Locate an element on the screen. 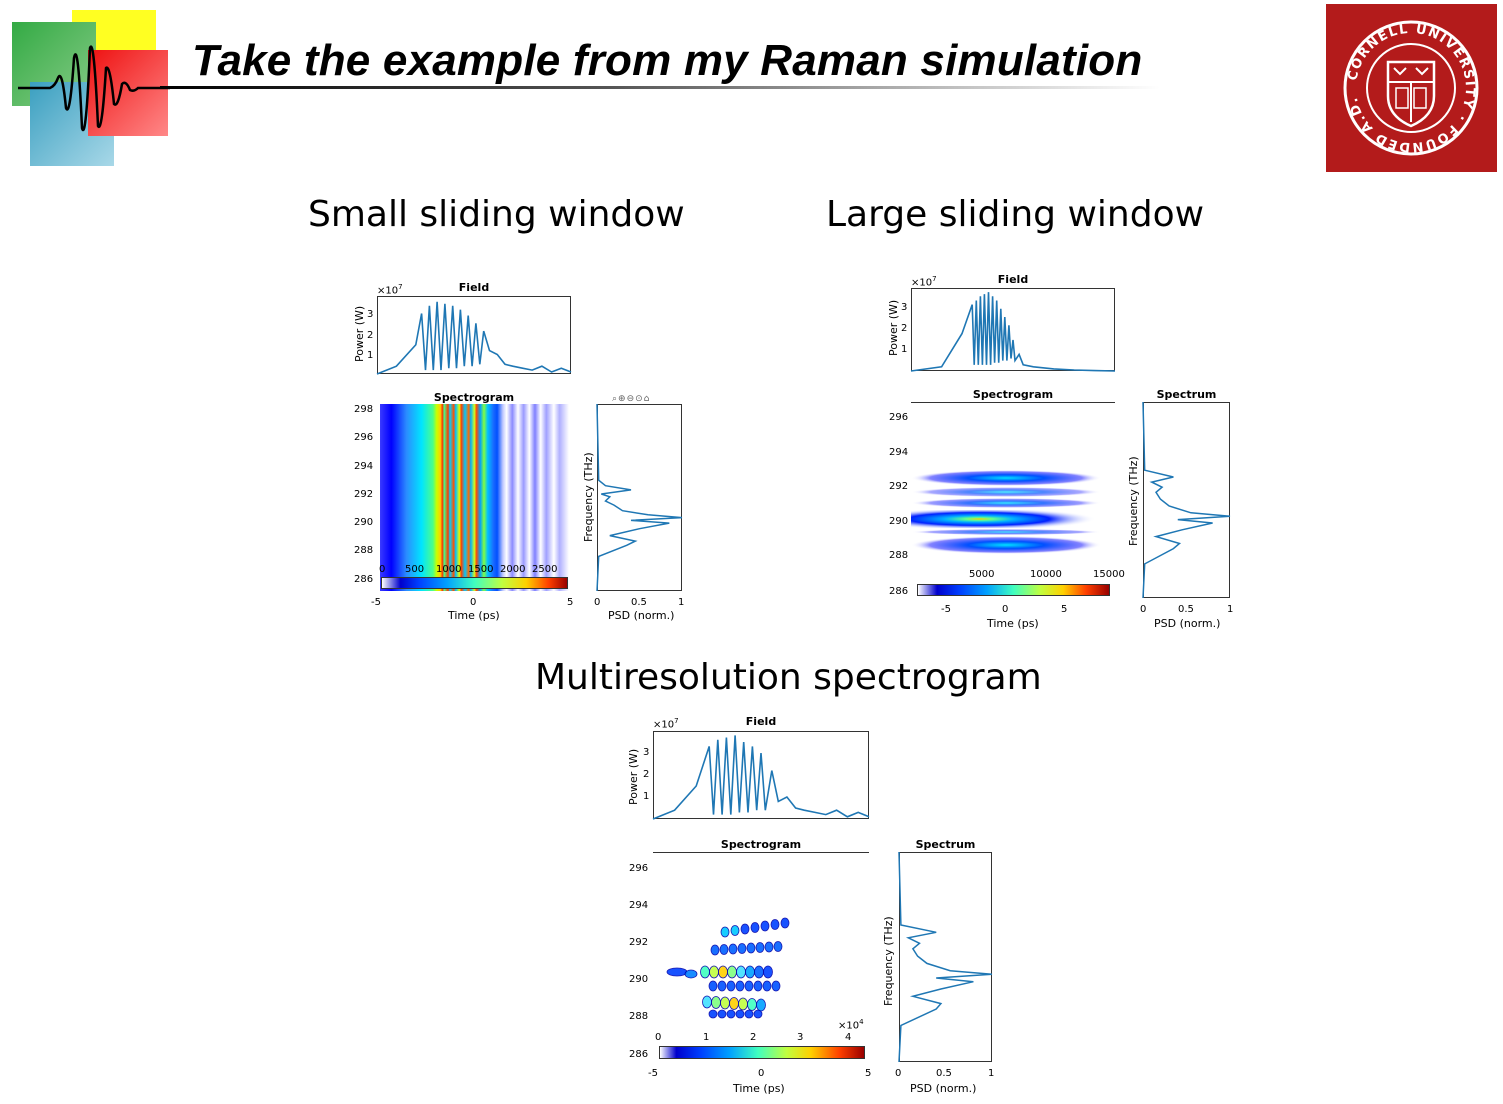  multi-field-axes is located at coordinates (761, 775).